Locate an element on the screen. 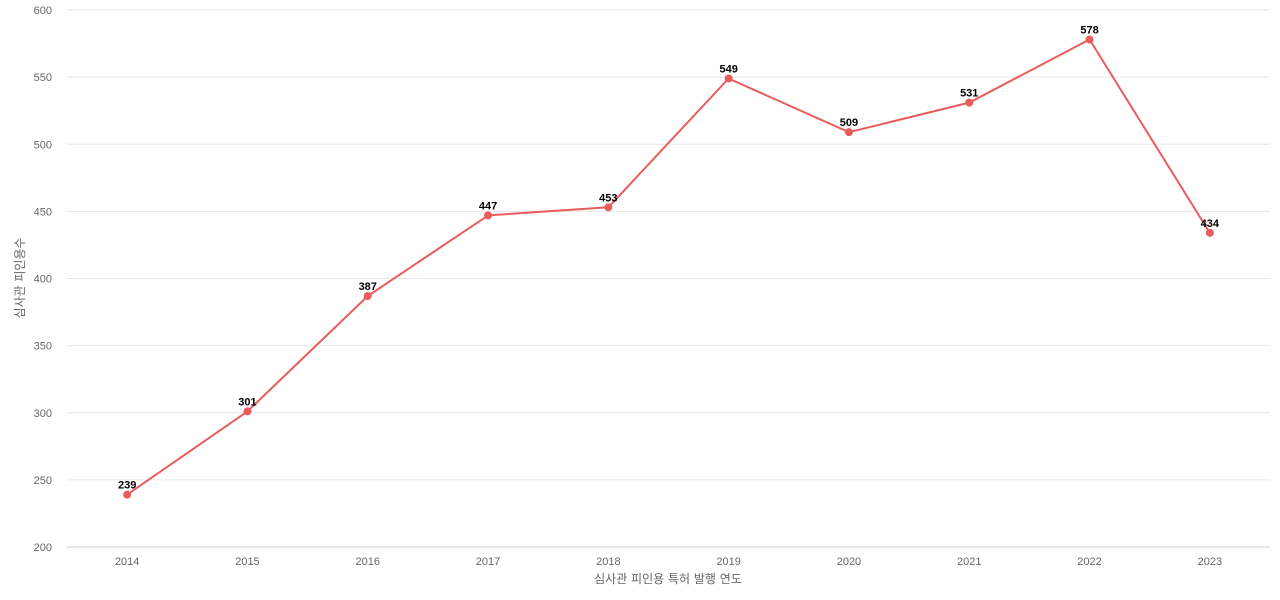 The width and height of the screenshot is (1280, 600). data-label: 453 is located at coordinates (608, 198).